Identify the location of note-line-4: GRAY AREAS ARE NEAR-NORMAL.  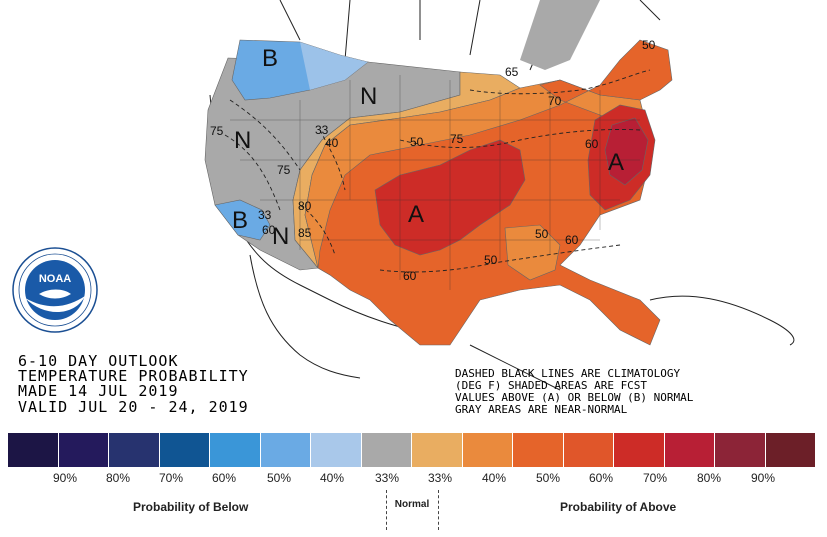
(541, 409).